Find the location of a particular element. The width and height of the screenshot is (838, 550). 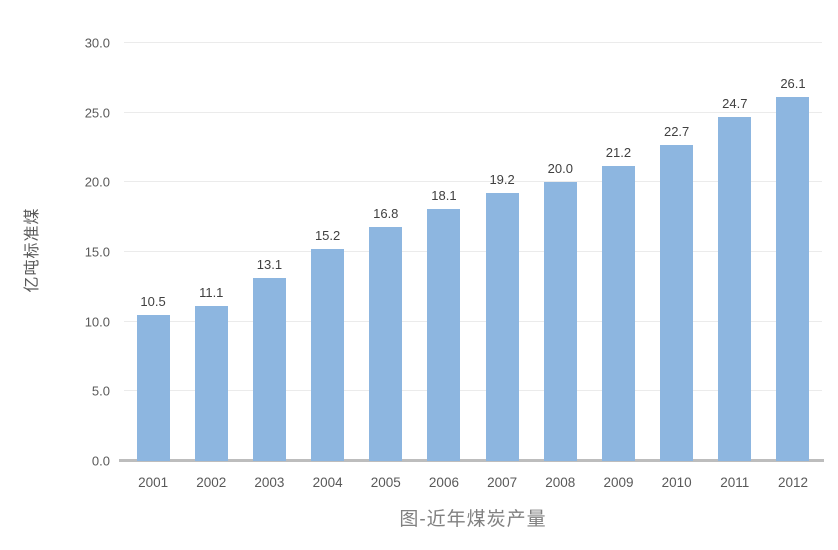

bar-column: 19.2 is located at coordinates (502, 252).